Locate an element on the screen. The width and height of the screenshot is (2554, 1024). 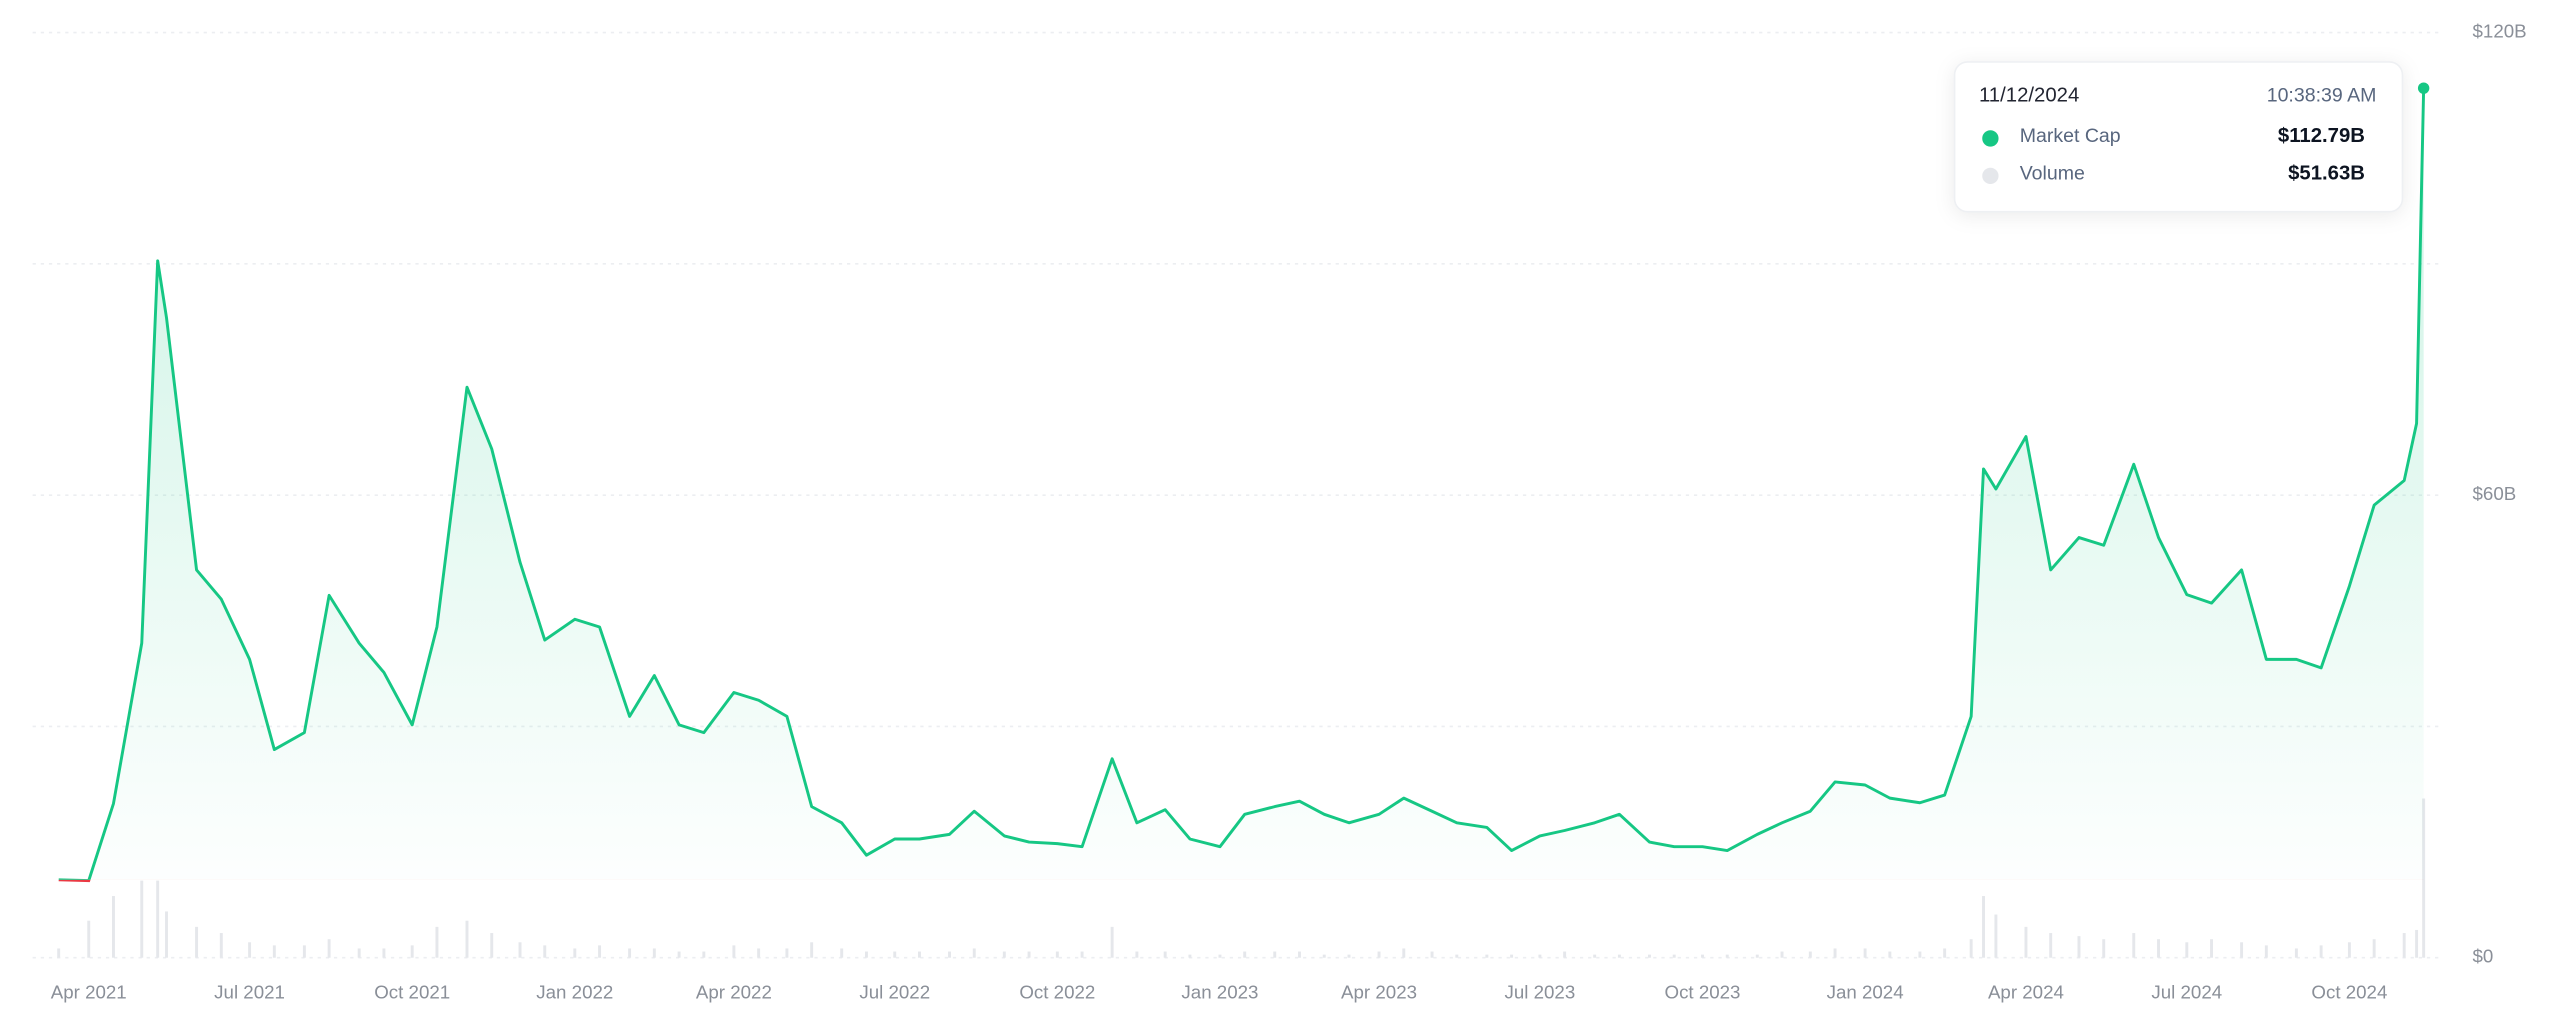
x-tick-label: Apr 2023 is located at coordinates (1379, 991).